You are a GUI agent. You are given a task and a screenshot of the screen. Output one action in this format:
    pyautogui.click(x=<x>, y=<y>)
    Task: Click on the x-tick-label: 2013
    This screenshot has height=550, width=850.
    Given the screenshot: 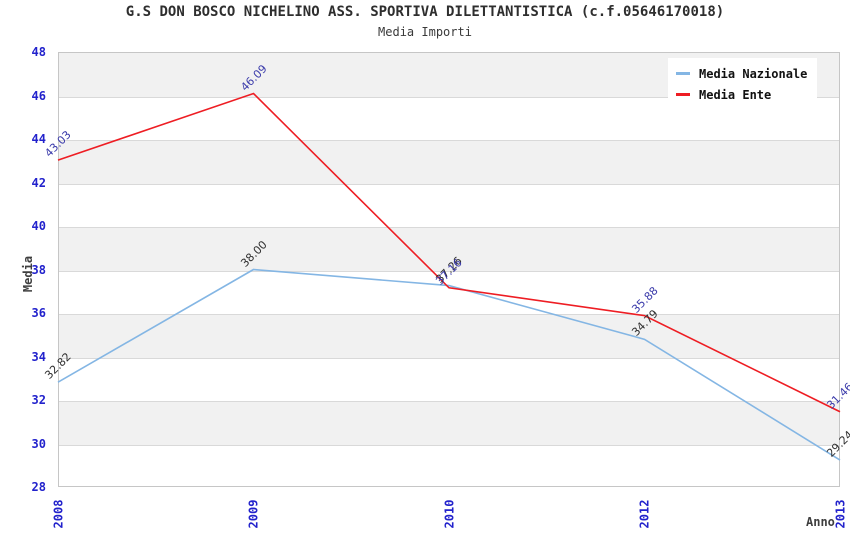 What is the action you would take?
    pyautogui.click(x=840, y=514)
    